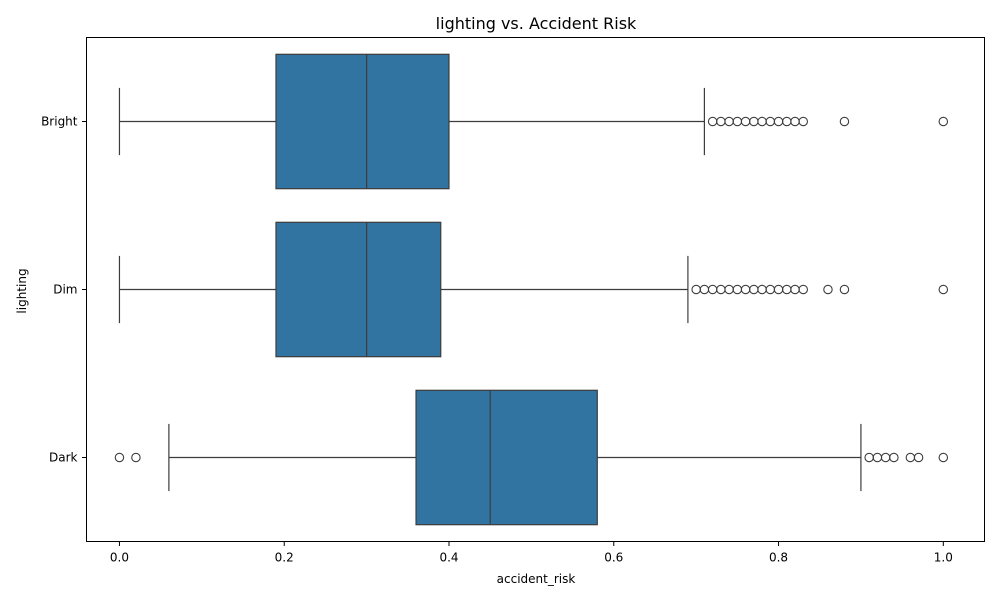 The height and width of the screenshot is (600, 1000). I want to click on x-tick-label: 0.8, so click(778, 558).